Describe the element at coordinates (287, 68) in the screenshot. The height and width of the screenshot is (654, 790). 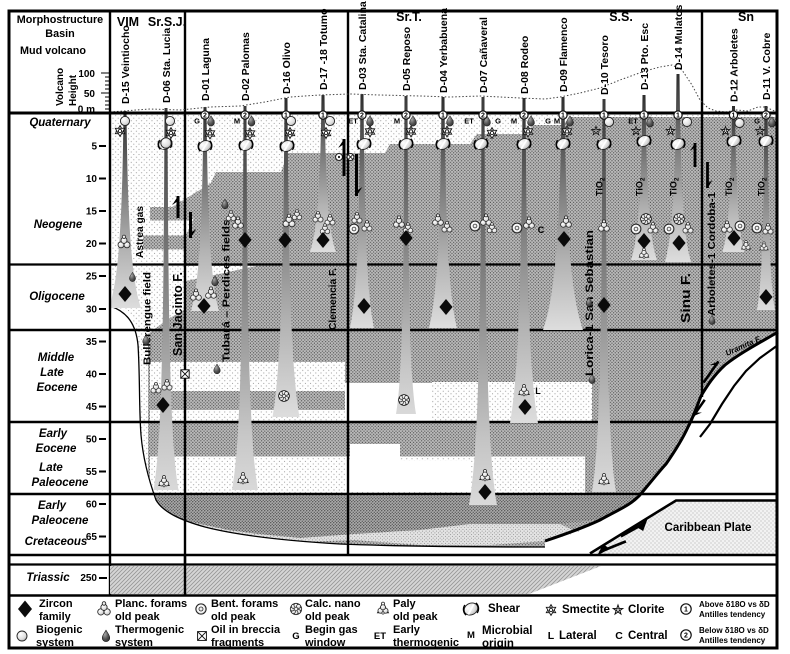
I see `svg-text: D-16 Olivo` at that location.